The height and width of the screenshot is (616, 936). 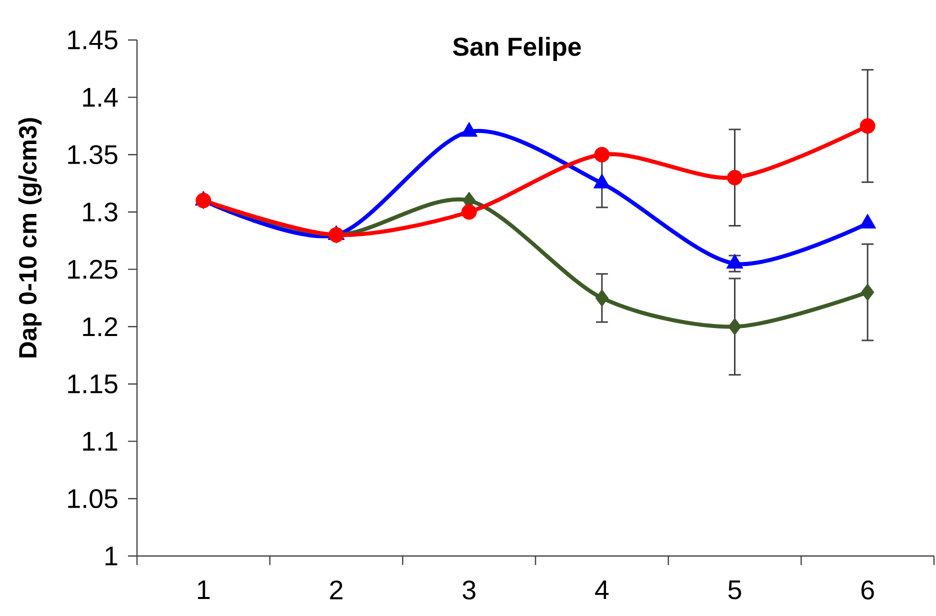 I want to click on y-tick-label: 1.15, so click(x=93, y=384).